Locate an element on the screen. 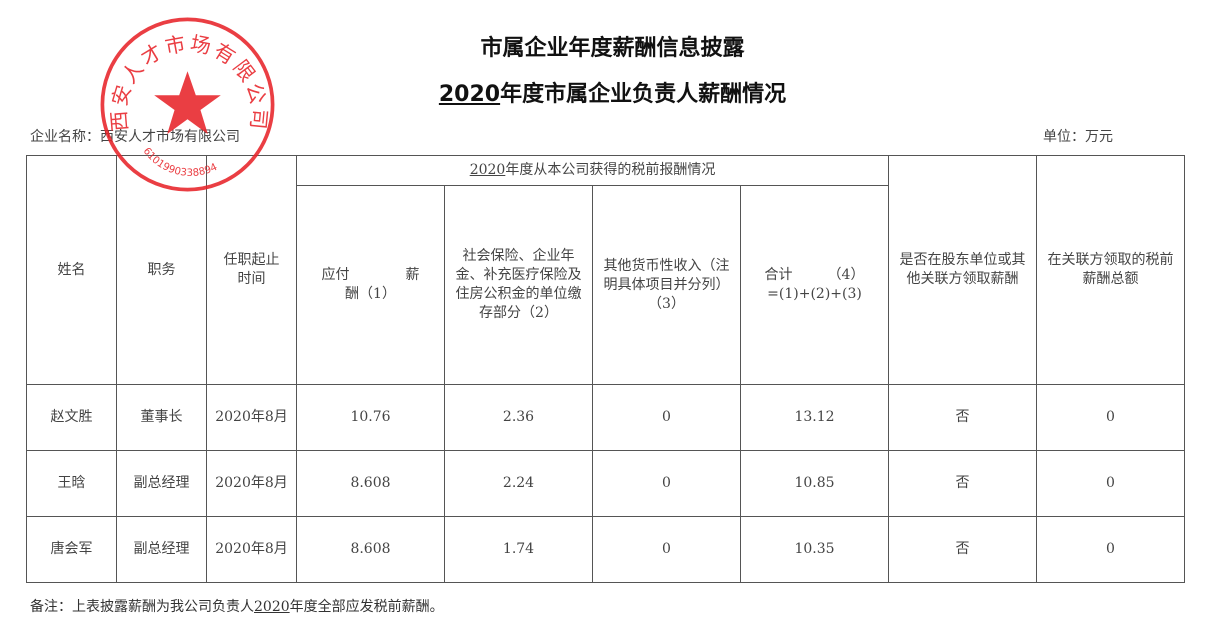  subtitle-text: 年度市属企业负责人薪酬情况 is located at coordinates (643, 94).